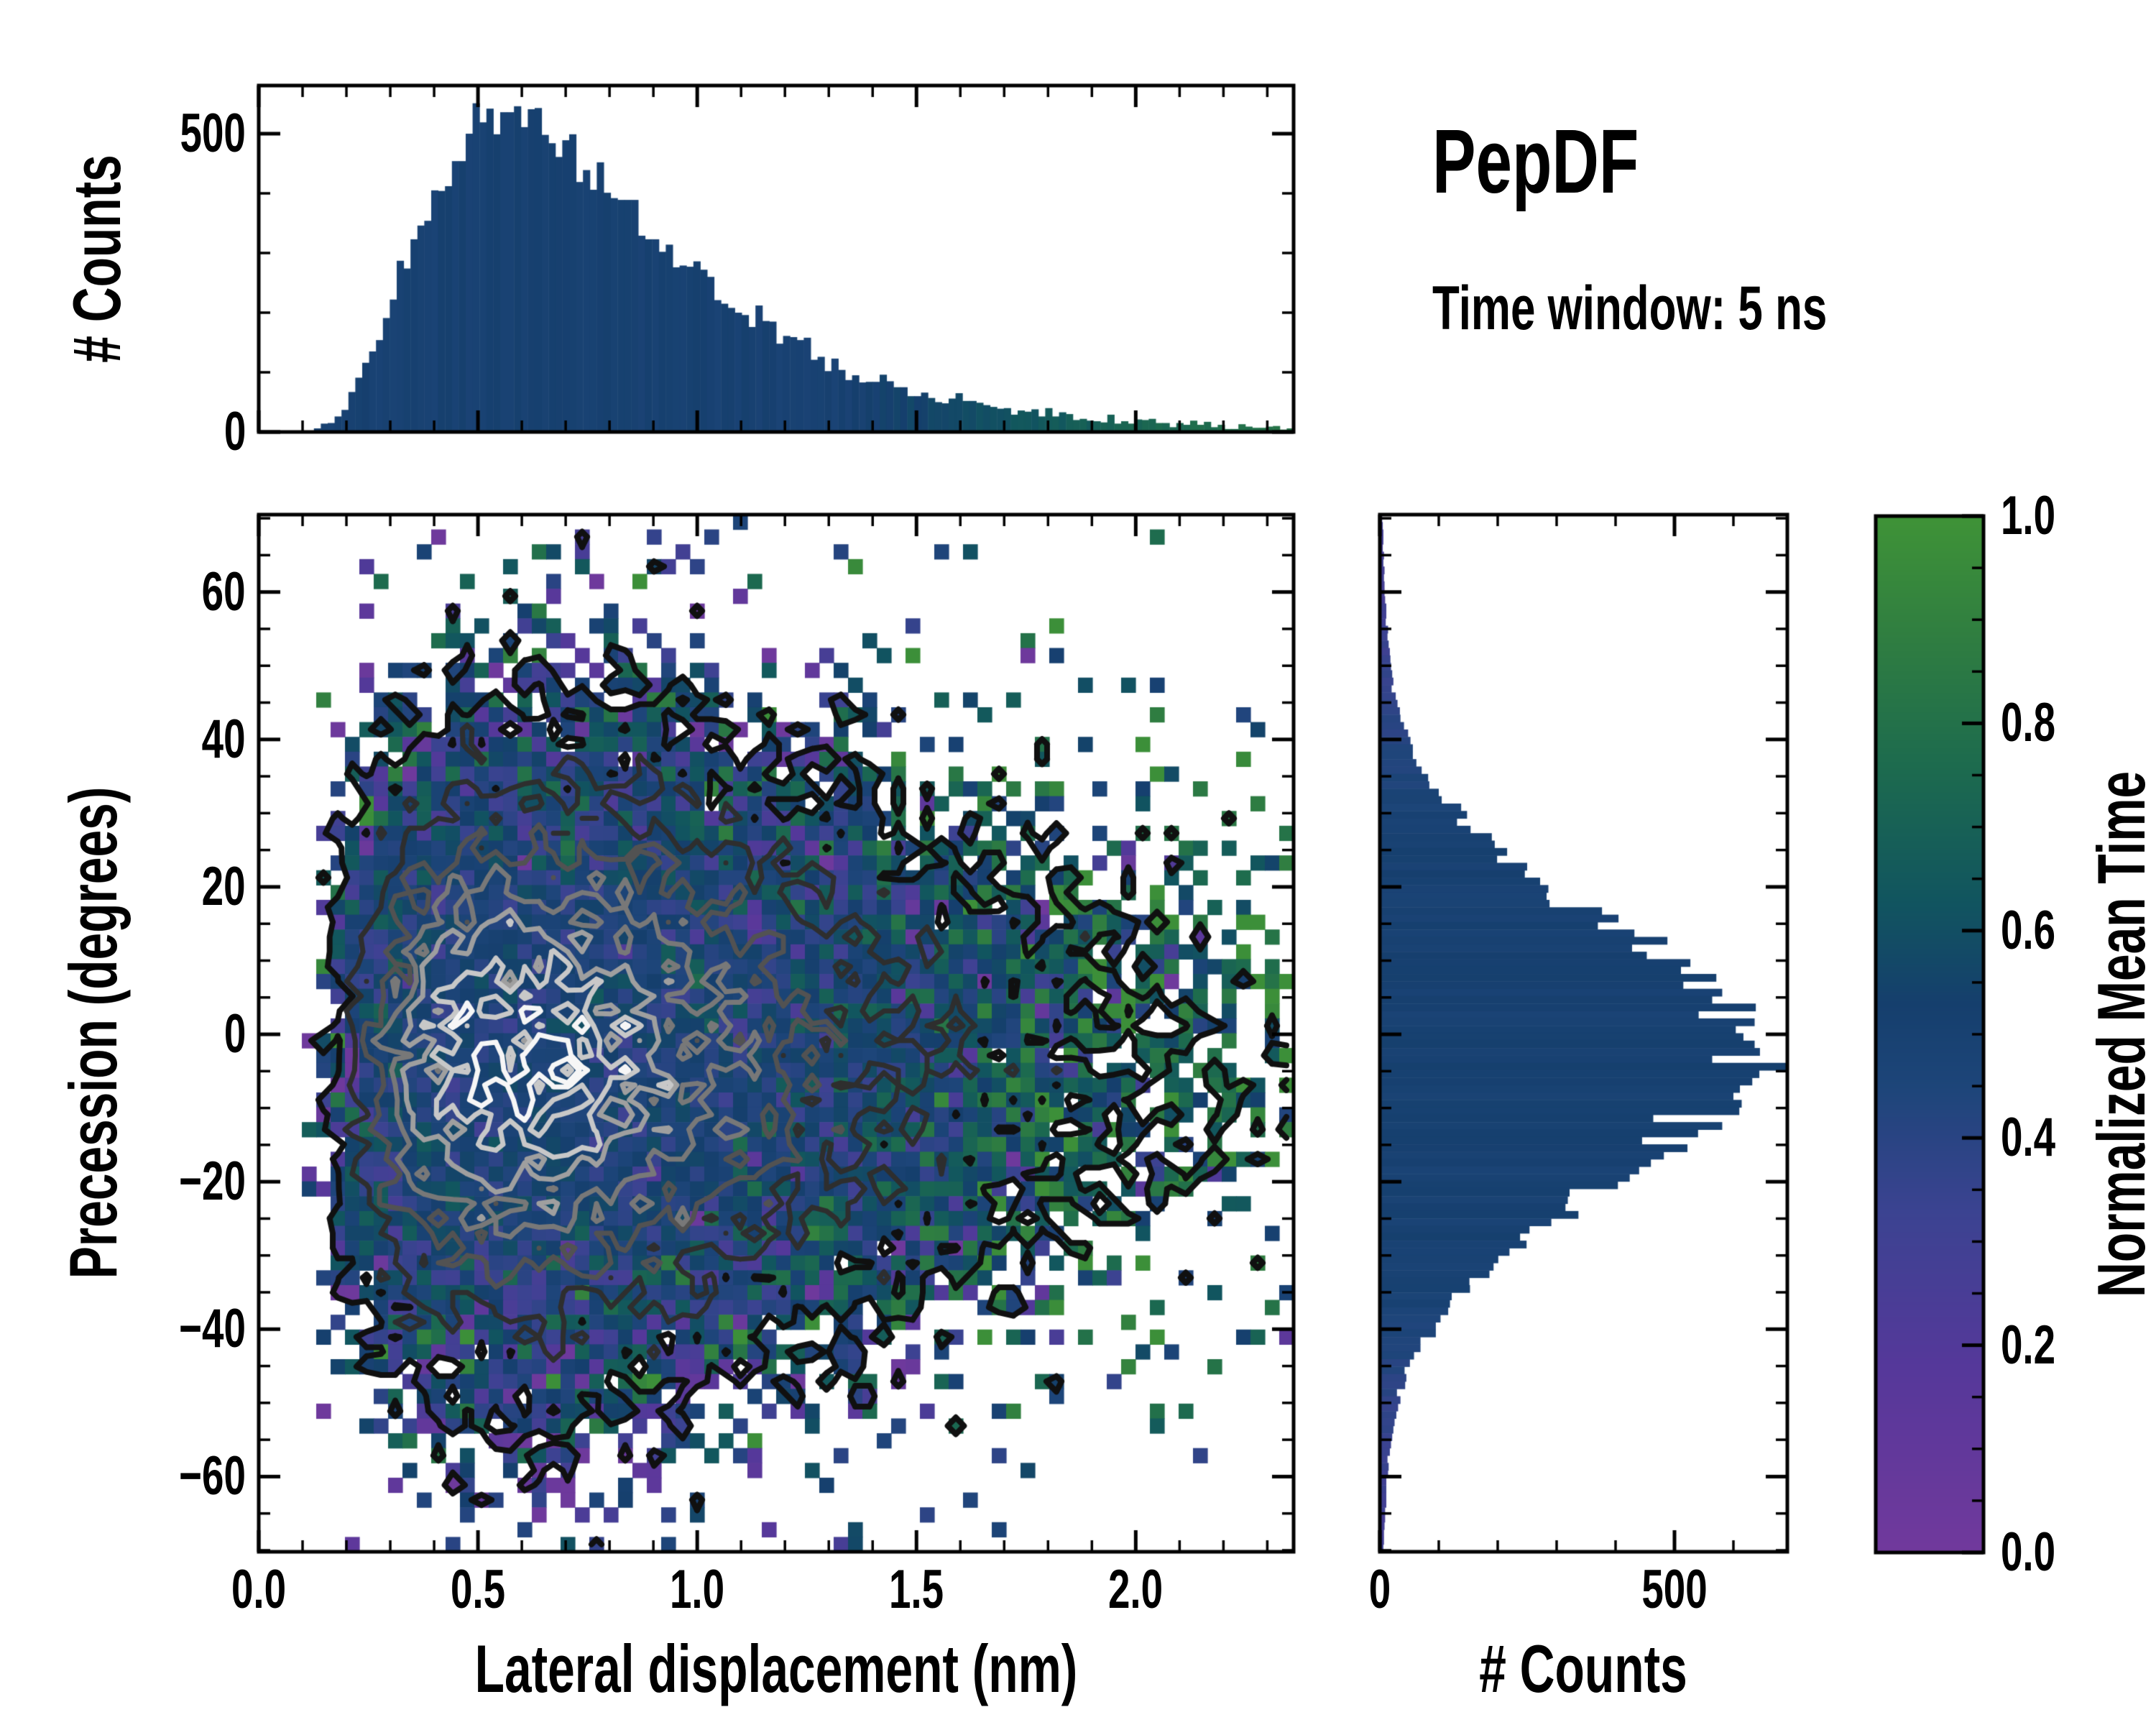 This screenshot has width=2156, height=1725. What do you see at coordinates (1379, 1589) in the screenshot?
I see `right-hist-x-tick-label: 0` at bounding box center [1379, 1589].